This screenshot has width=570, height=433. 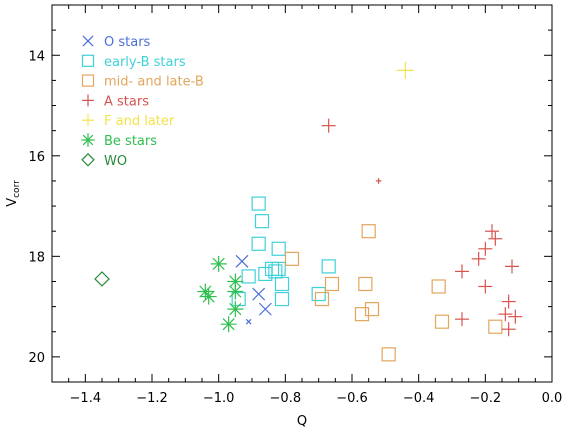 I want to click on legend-item-o-stars: O stars, so click(x=116, y=42).